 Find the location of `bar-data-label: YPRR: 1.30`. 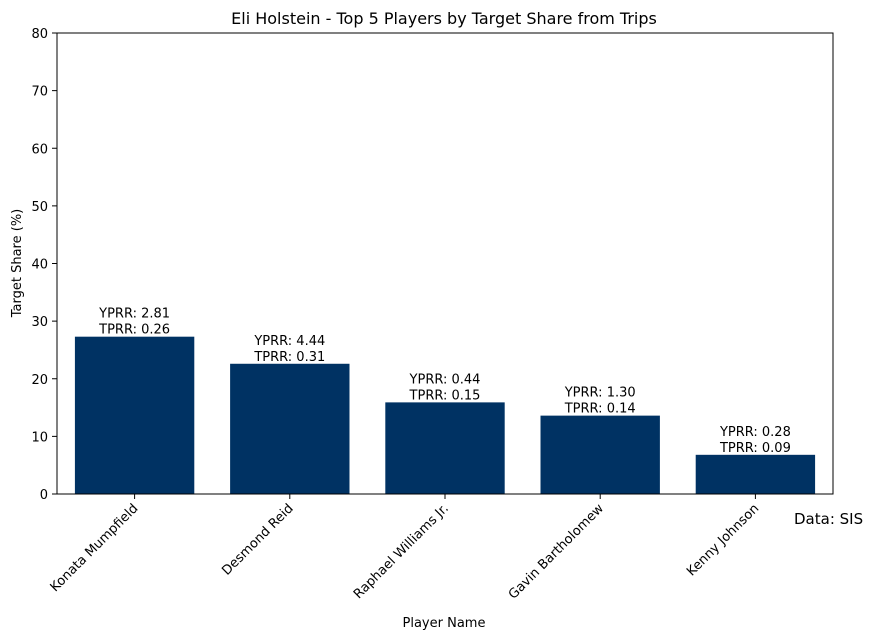

bar-data-label: YPRR: 1.30 is located at coordinates (600, 393).